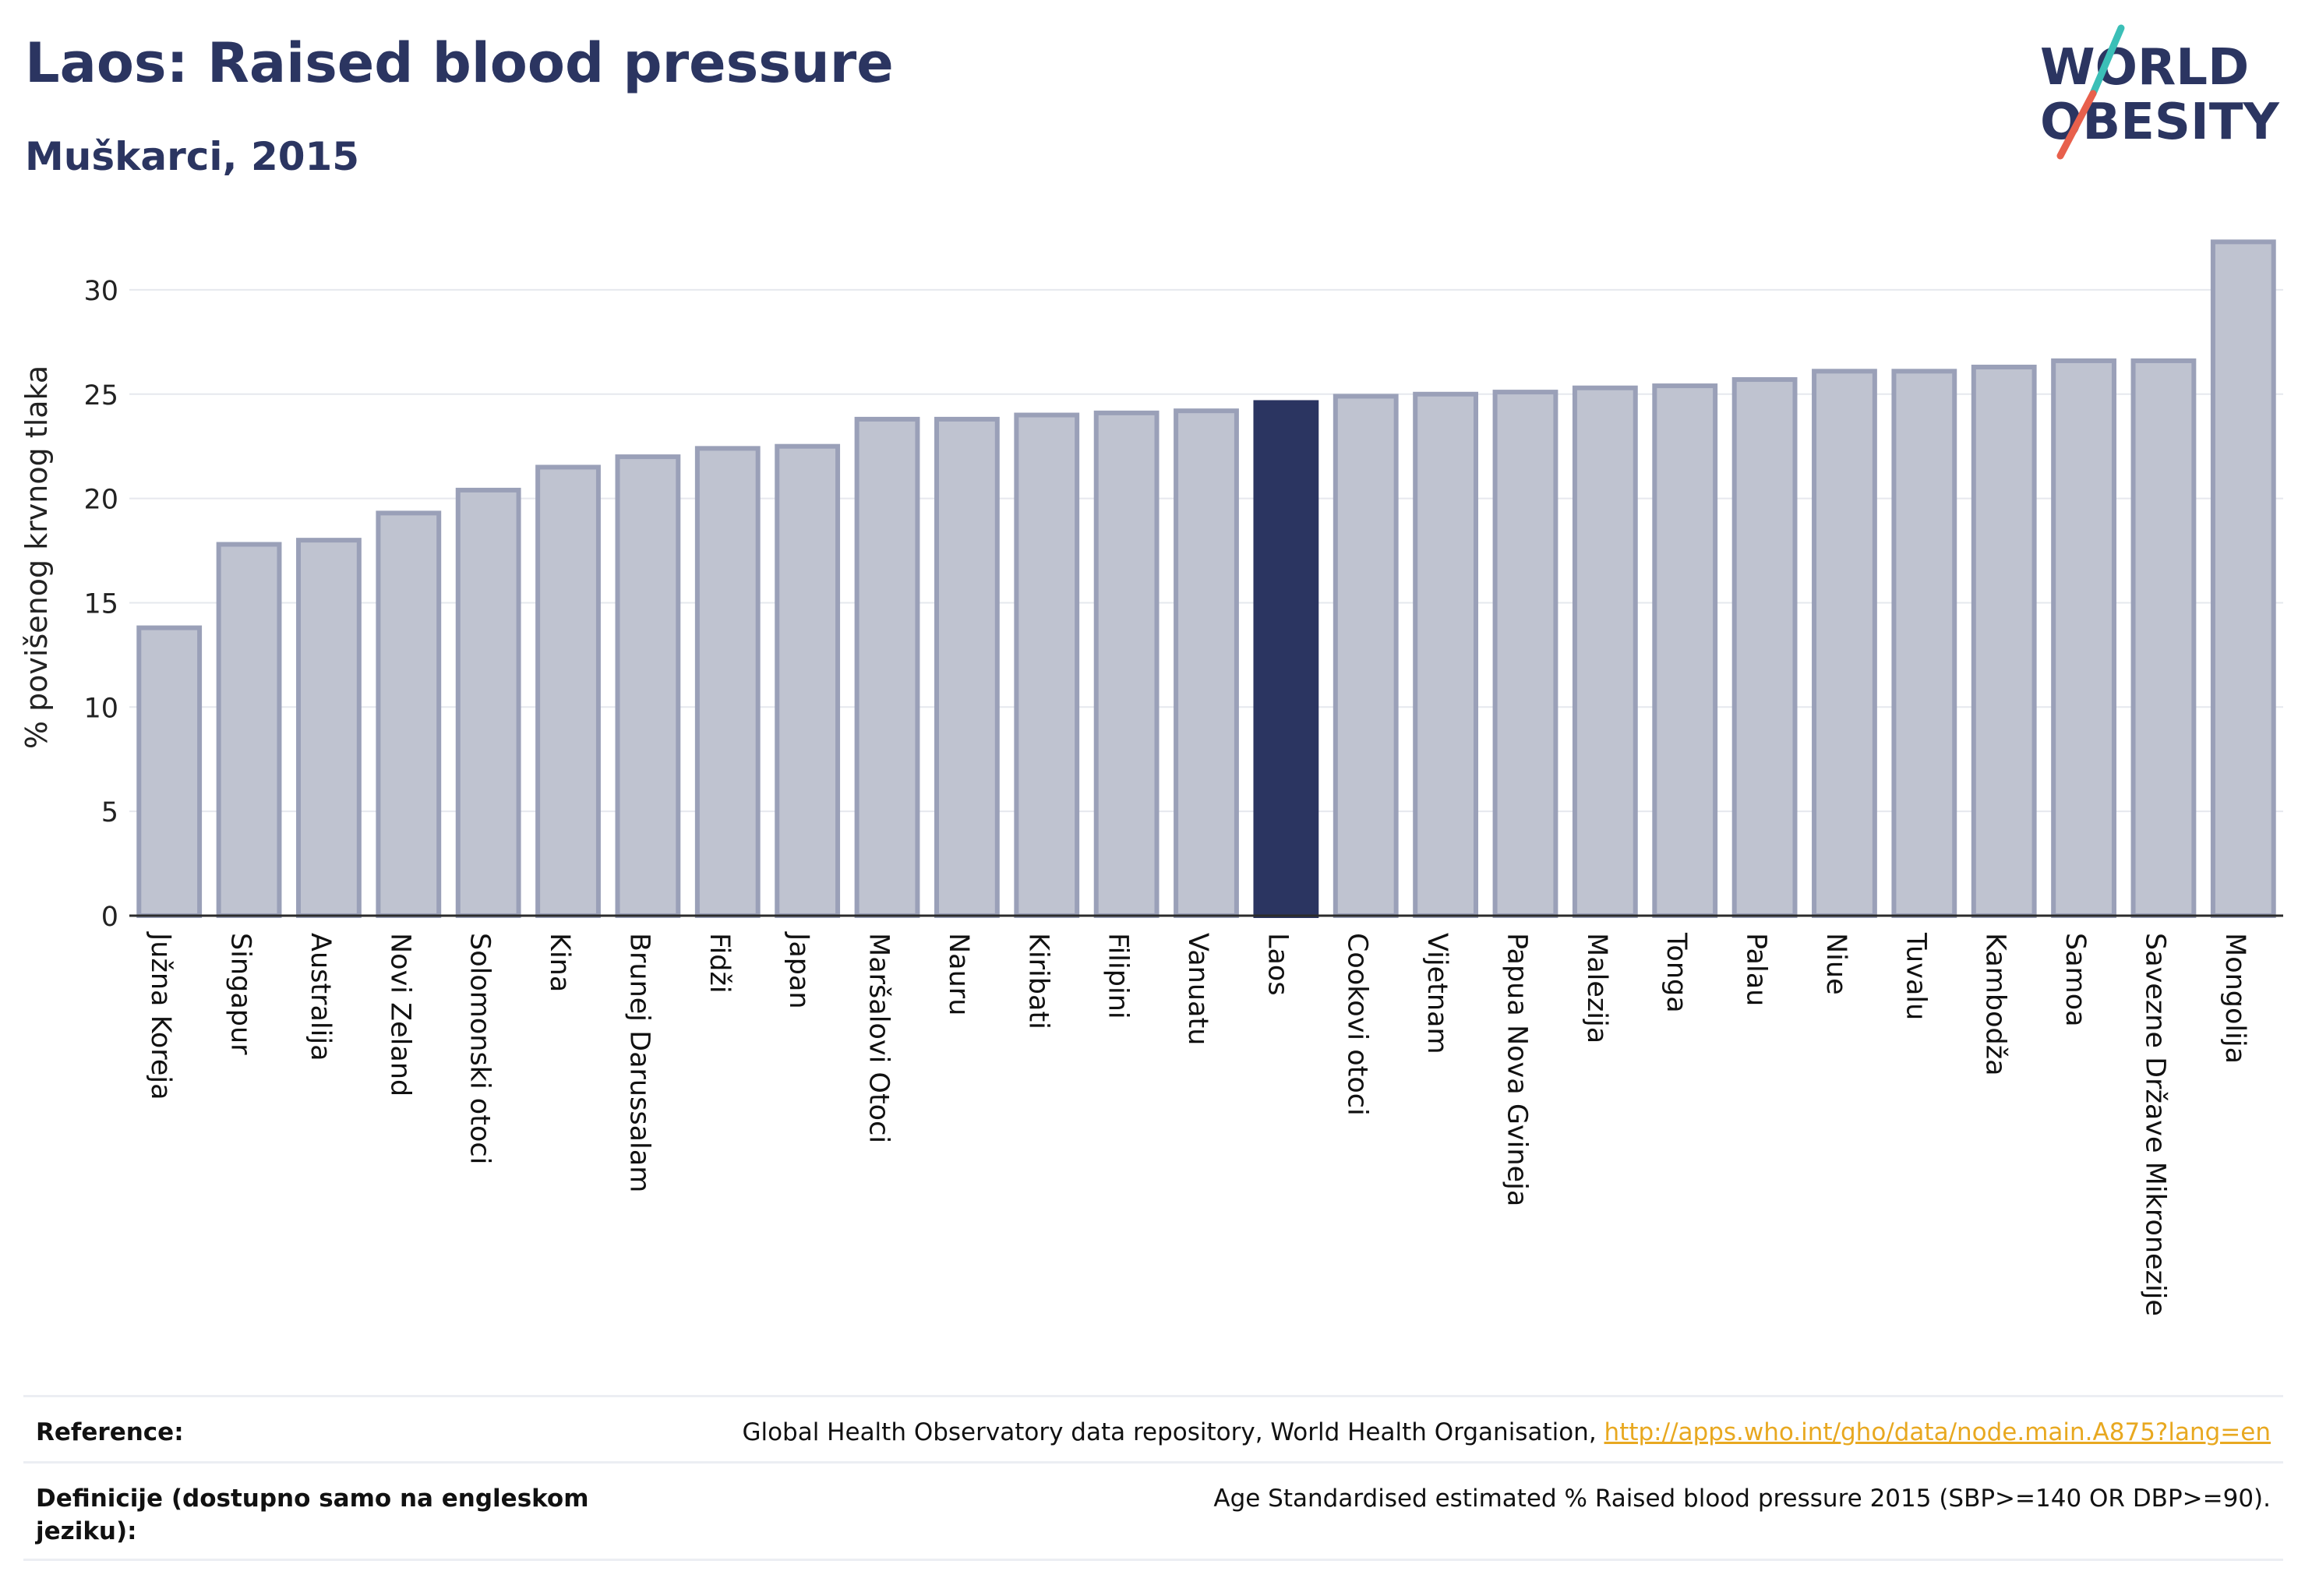 The height and width of the screenshot is (1596, 2305). Describe the element at coordinates (192, 156) in the screenshot. I see `page-subtitle: Muškarci, 2015` at that location.